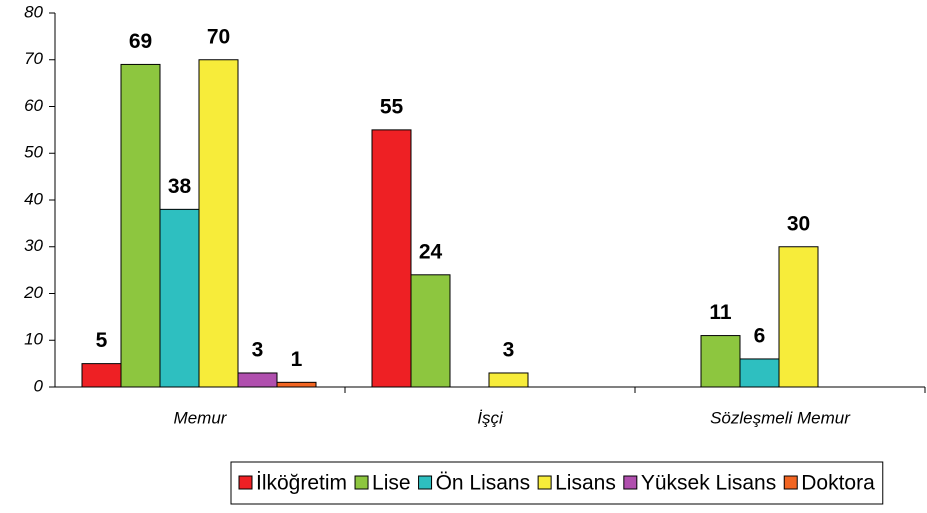 The width and height of the screenshot is (927, 513). I want to click on value-label: 55, so click(392, 106).